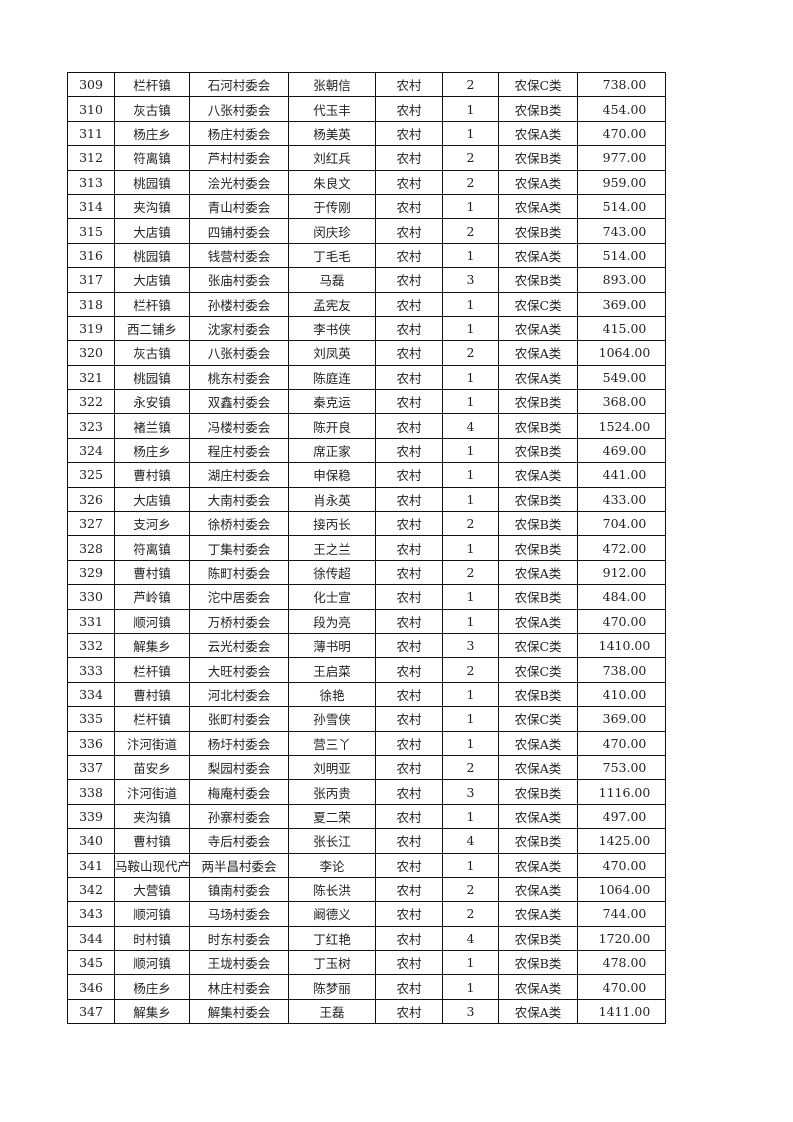  I want to click on village-committee-cell: 沈家村委会, so click(239, 328).